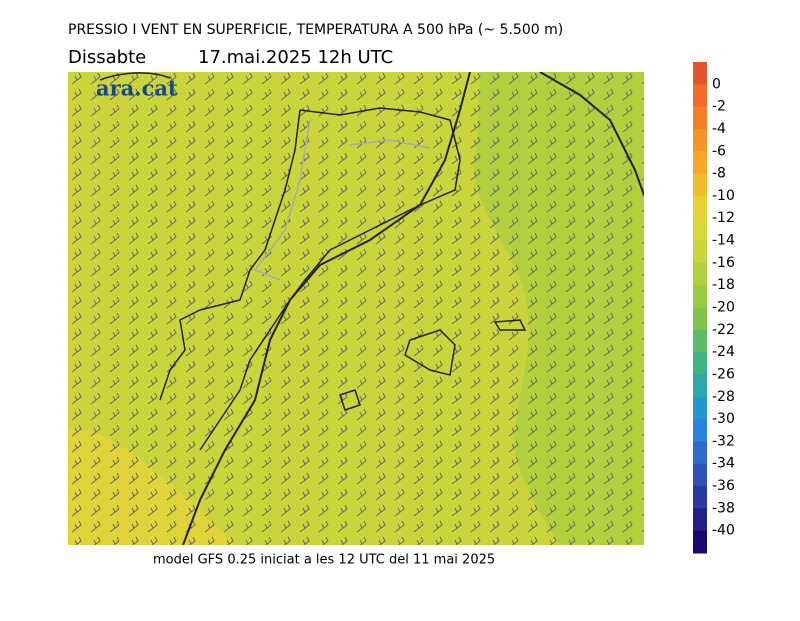 The width and height of the screenshot is (800, 621). I want to click on colorbar-label: -40, so click(723, 531).